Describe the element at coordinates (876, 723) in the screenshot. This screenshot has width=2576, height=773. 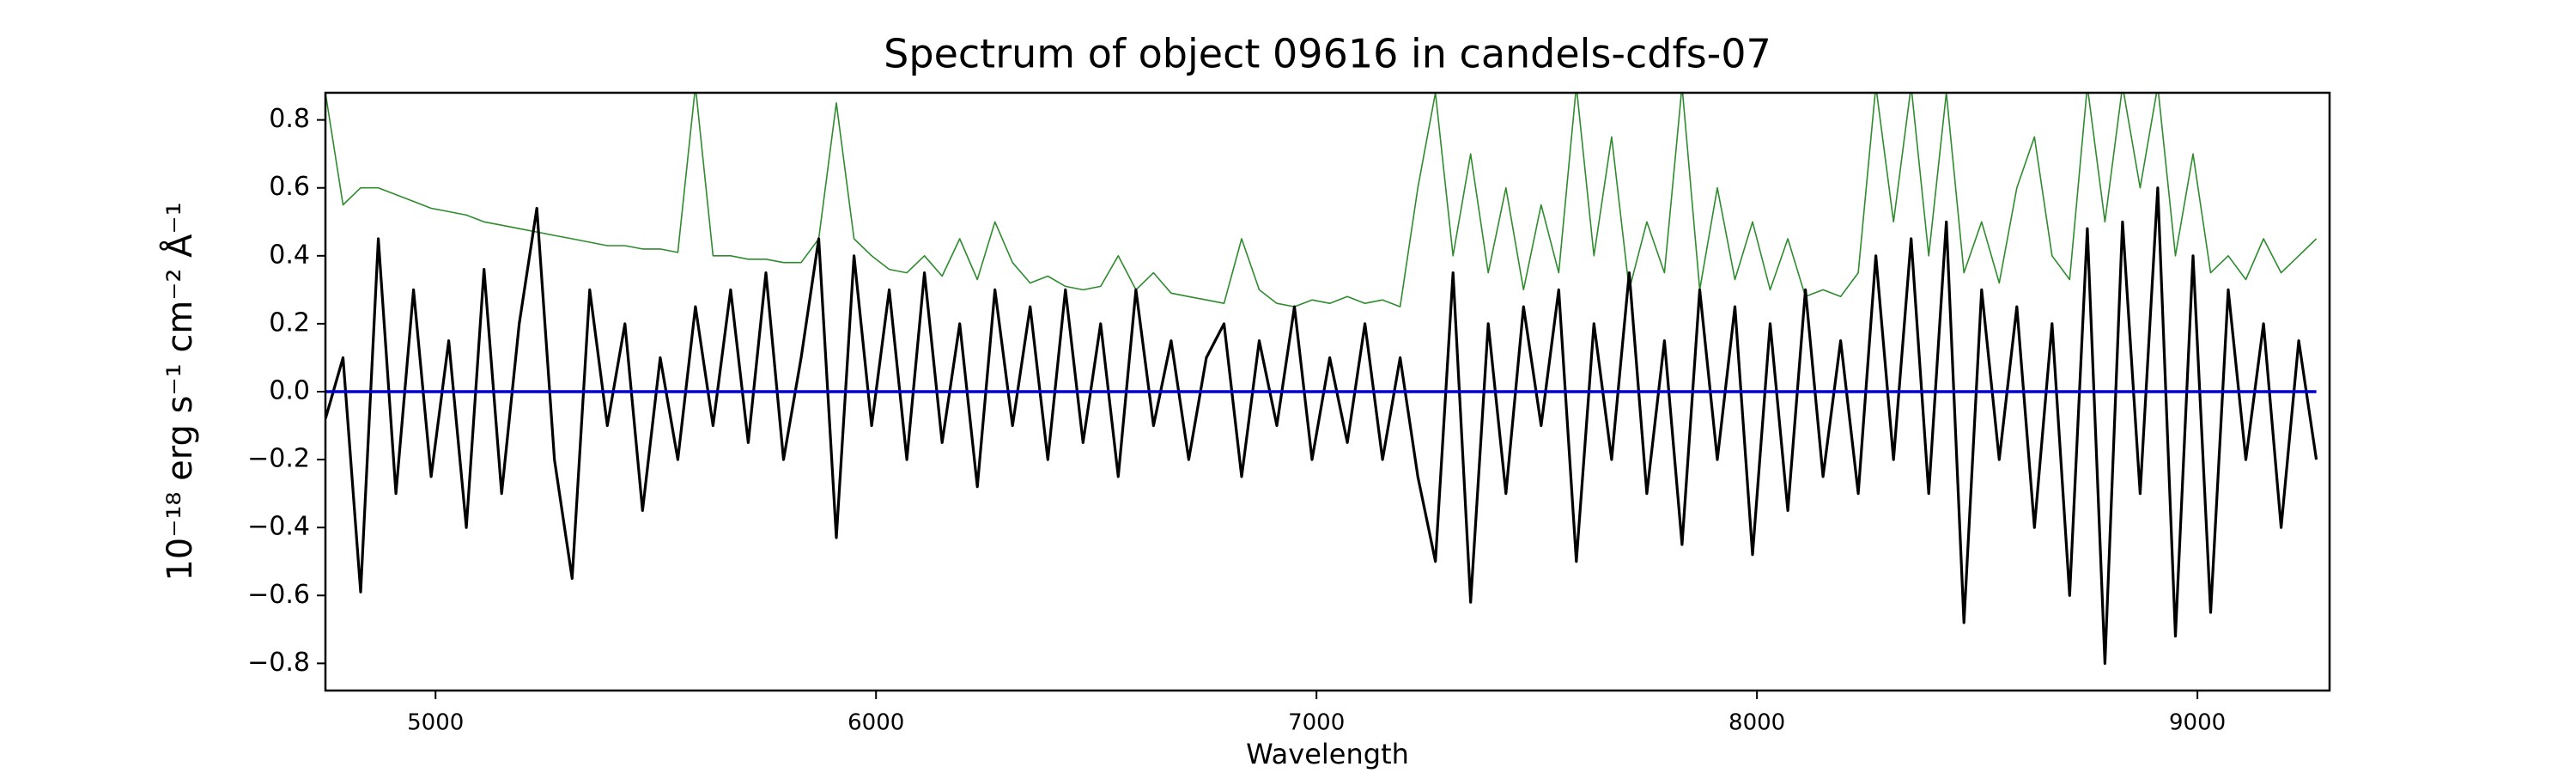
I see `x-tick-label: 6000` at that location.